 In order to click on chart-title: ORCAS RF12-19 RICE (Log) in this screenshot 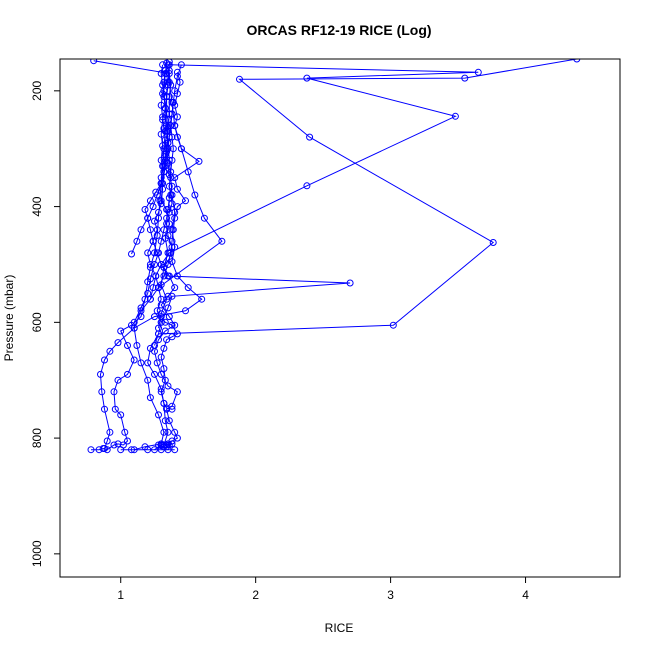, I will do `click(338, 30)`.